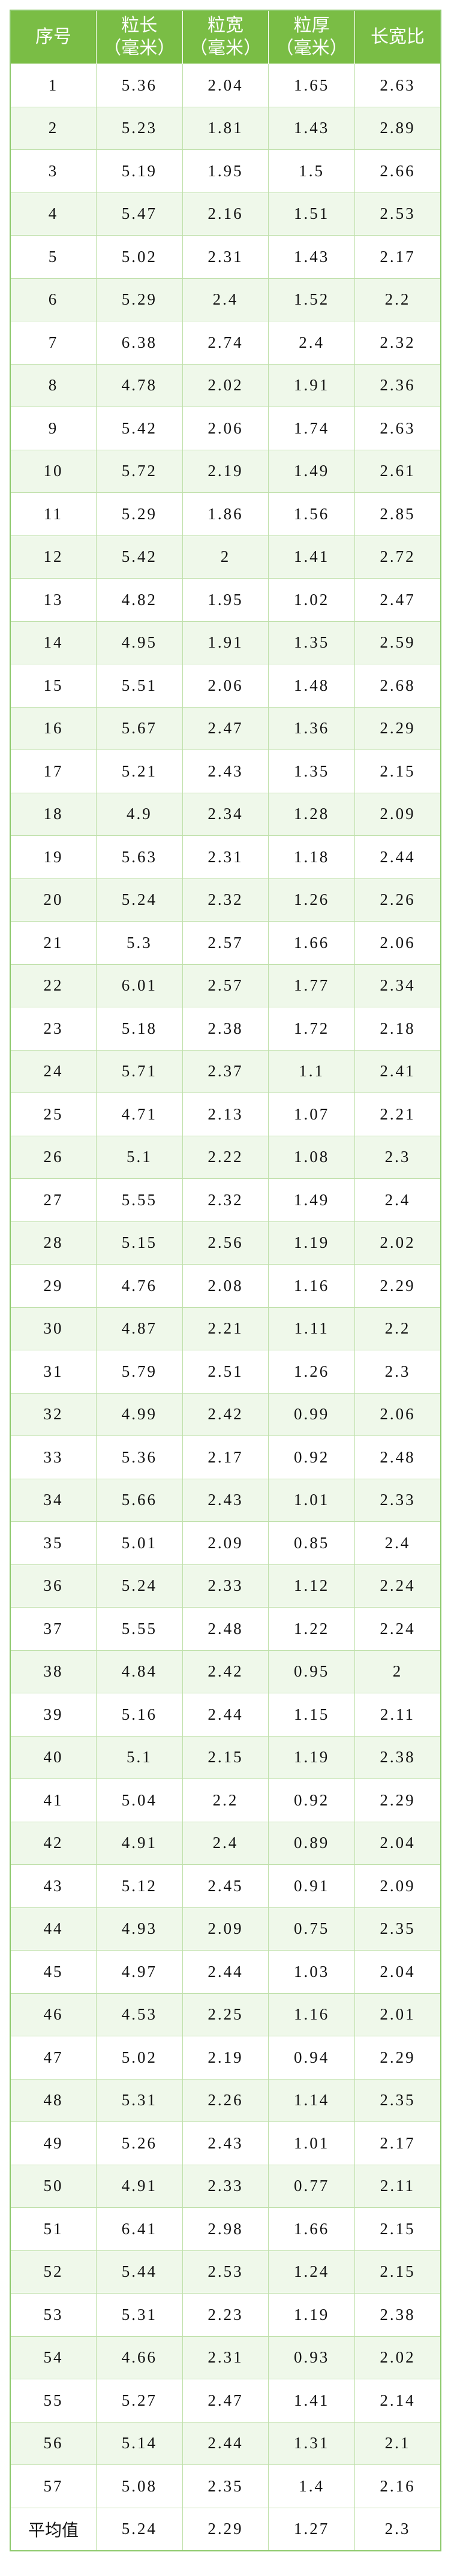 Image resolution: width=451 pixels, height=2576 pixels. I want to click on cell-width: 2.43, so click(225, 772).